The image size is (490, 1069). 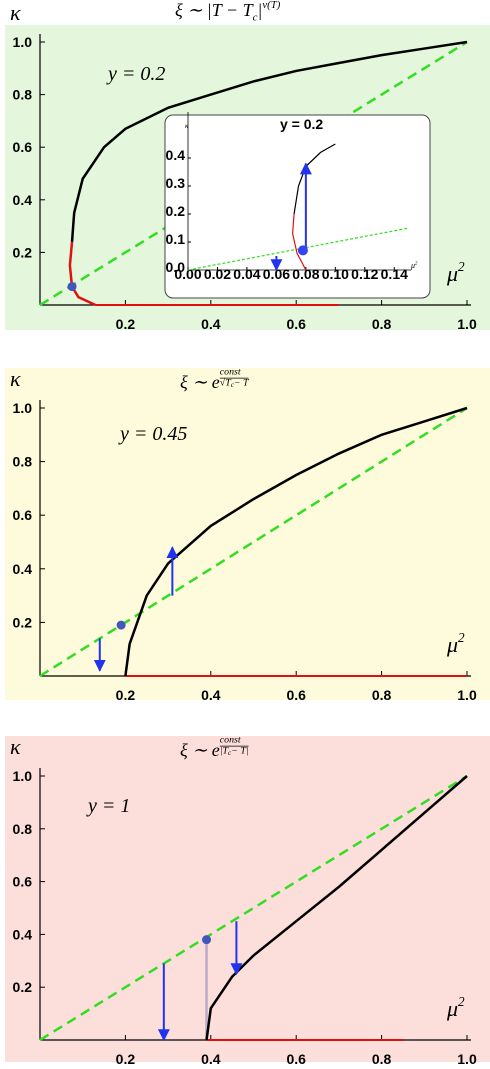 What do you see at coordinates (394, 274) in the screenshot?
I see `x-tick-label: 0.14` at bounding box center [394, 274].